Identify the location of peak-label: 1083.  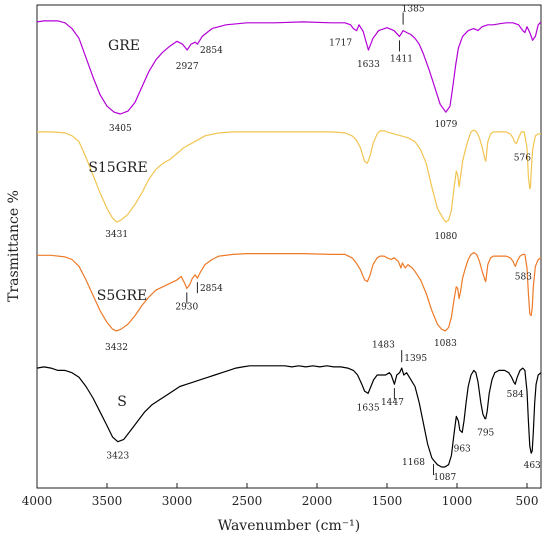
(445, 344).